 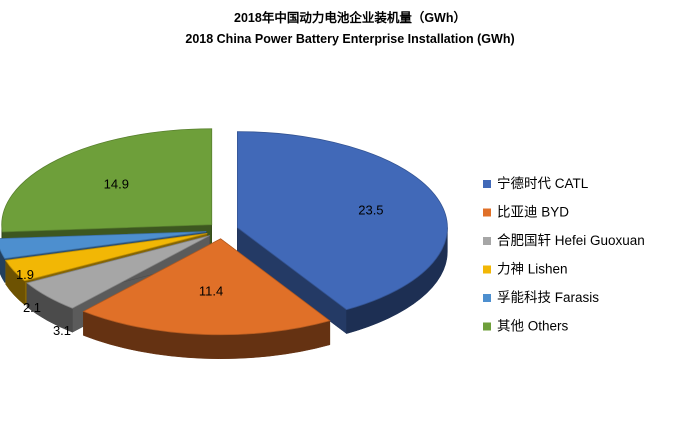 I want to click on legend-item-byd: 比亚迪 BYD, so click(x=526, y=212).